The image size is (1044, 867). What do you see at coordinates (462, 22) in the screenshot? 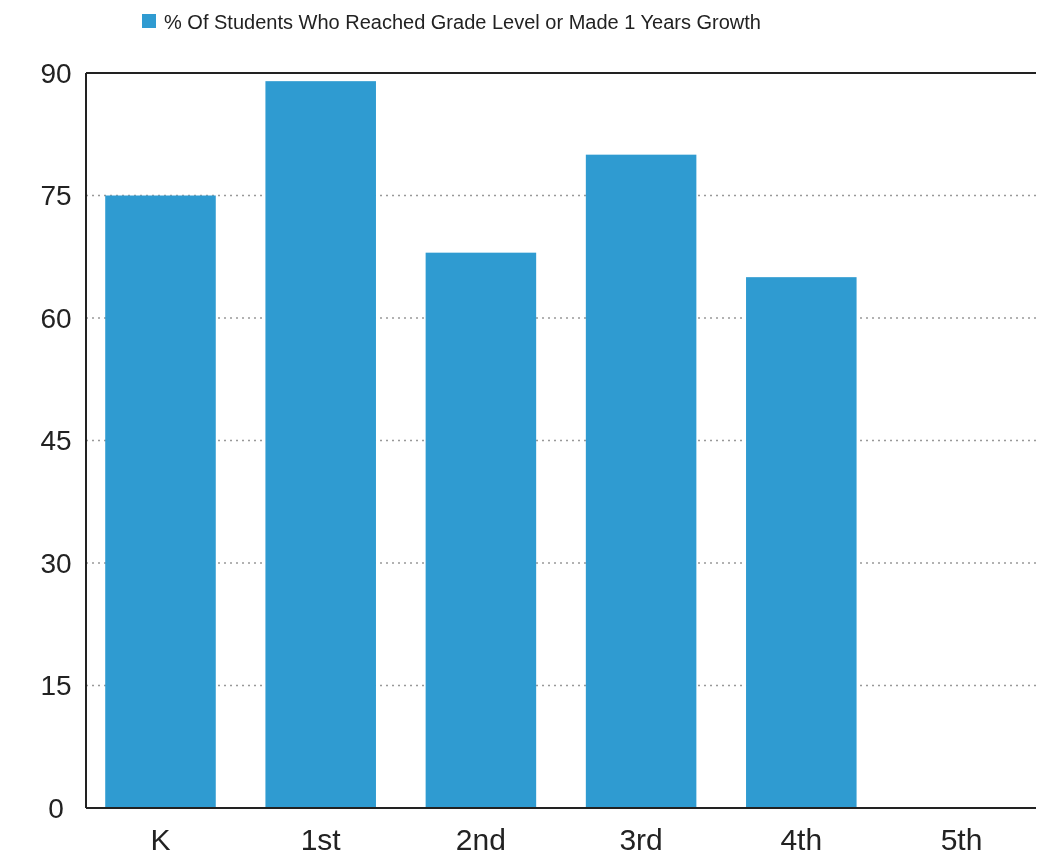
I see `legend-label: % Of Students Who Reached Grade Level or Made 1 Years Growth` at bounding box center [462, 22].